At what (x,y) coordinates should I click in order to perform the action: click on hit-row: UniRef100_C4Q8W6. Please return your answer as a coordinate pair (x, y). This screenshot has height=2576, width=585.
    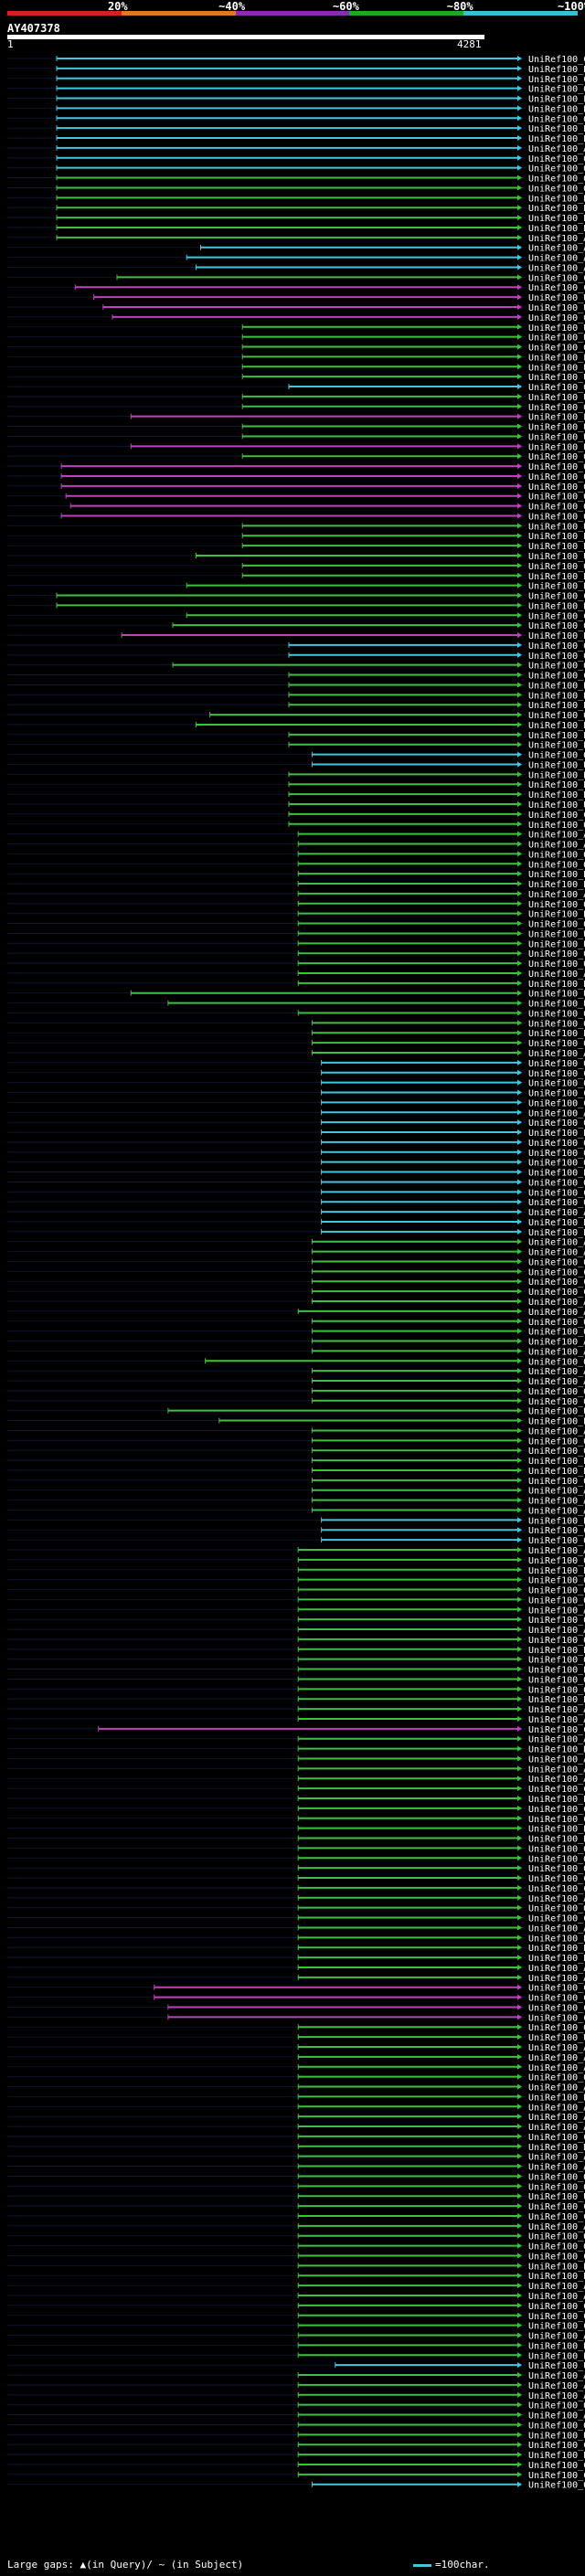
    Looking at the image, I should click on (296, 1272).